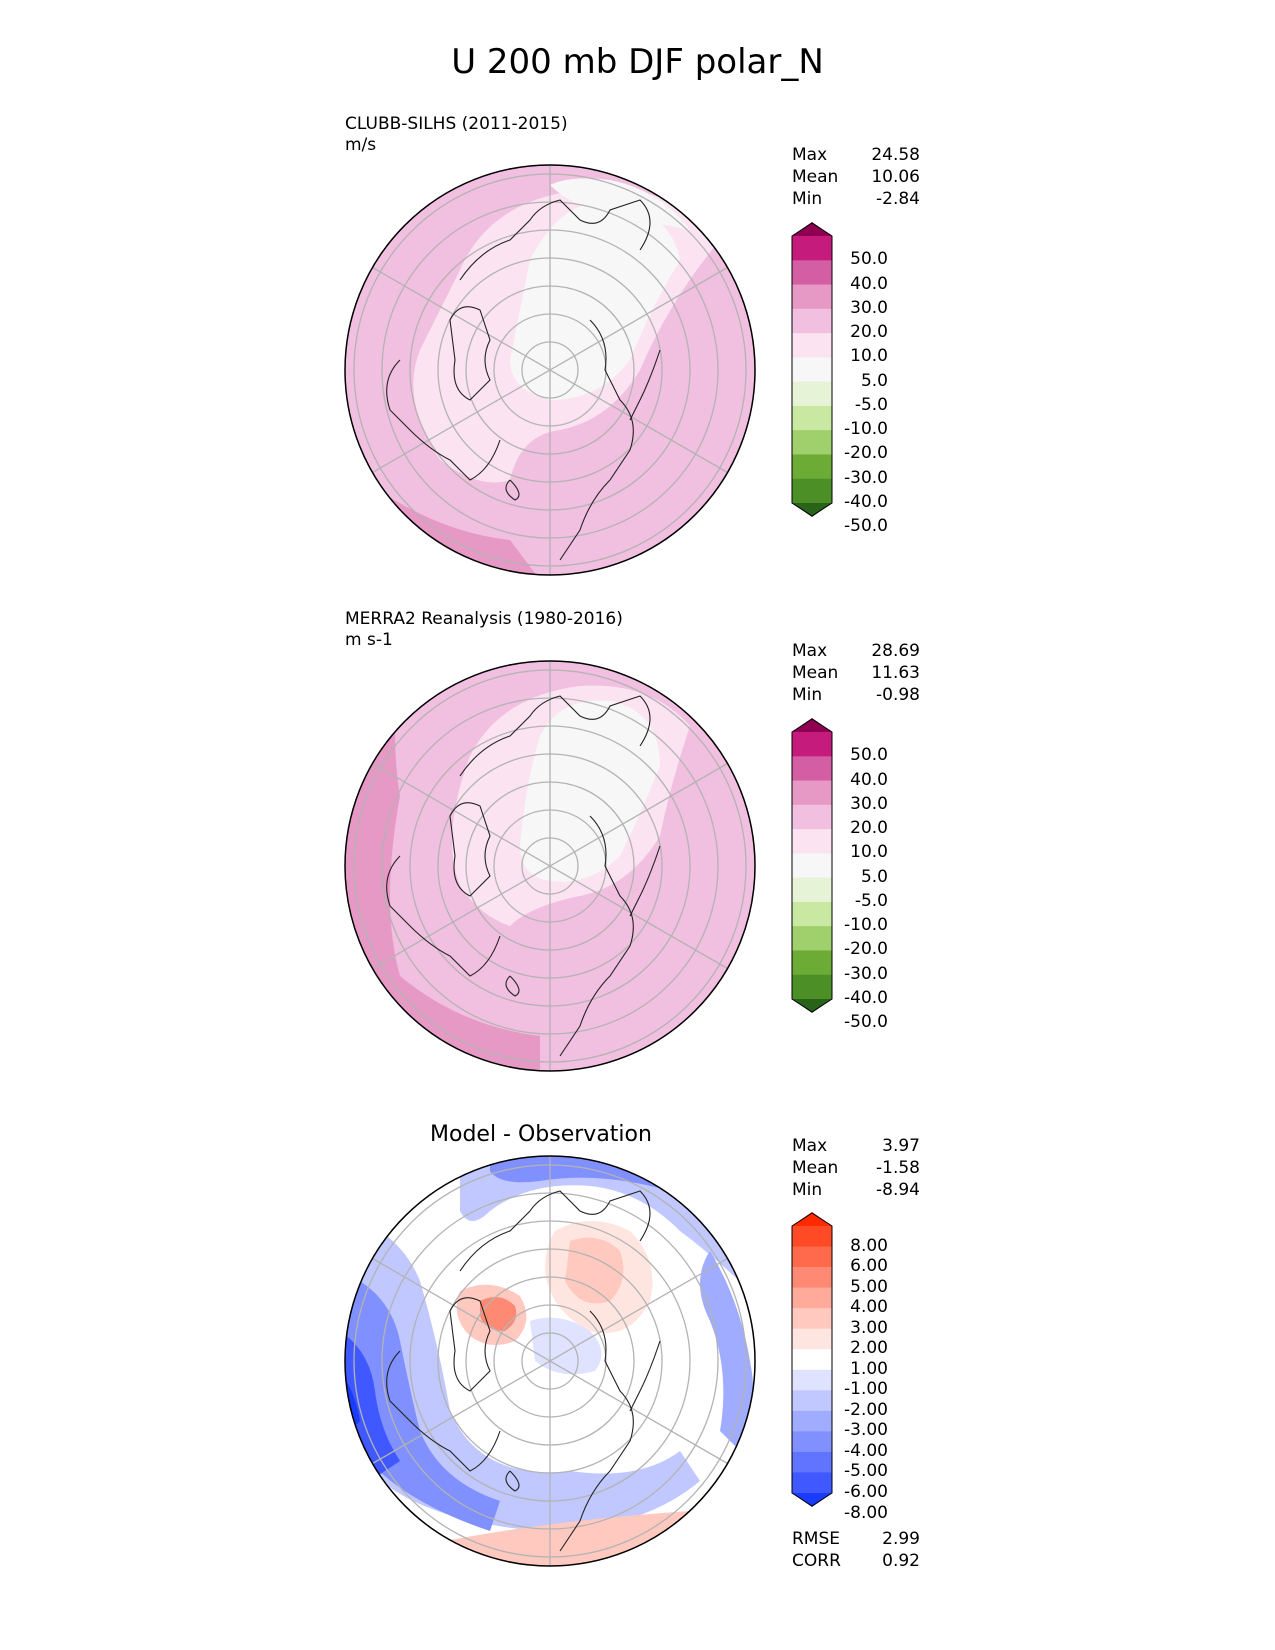  Describe the element at coordinates (637, 62) in the screenshot. I see `figure-title: U 200 mb DJF polar_N` at that location.